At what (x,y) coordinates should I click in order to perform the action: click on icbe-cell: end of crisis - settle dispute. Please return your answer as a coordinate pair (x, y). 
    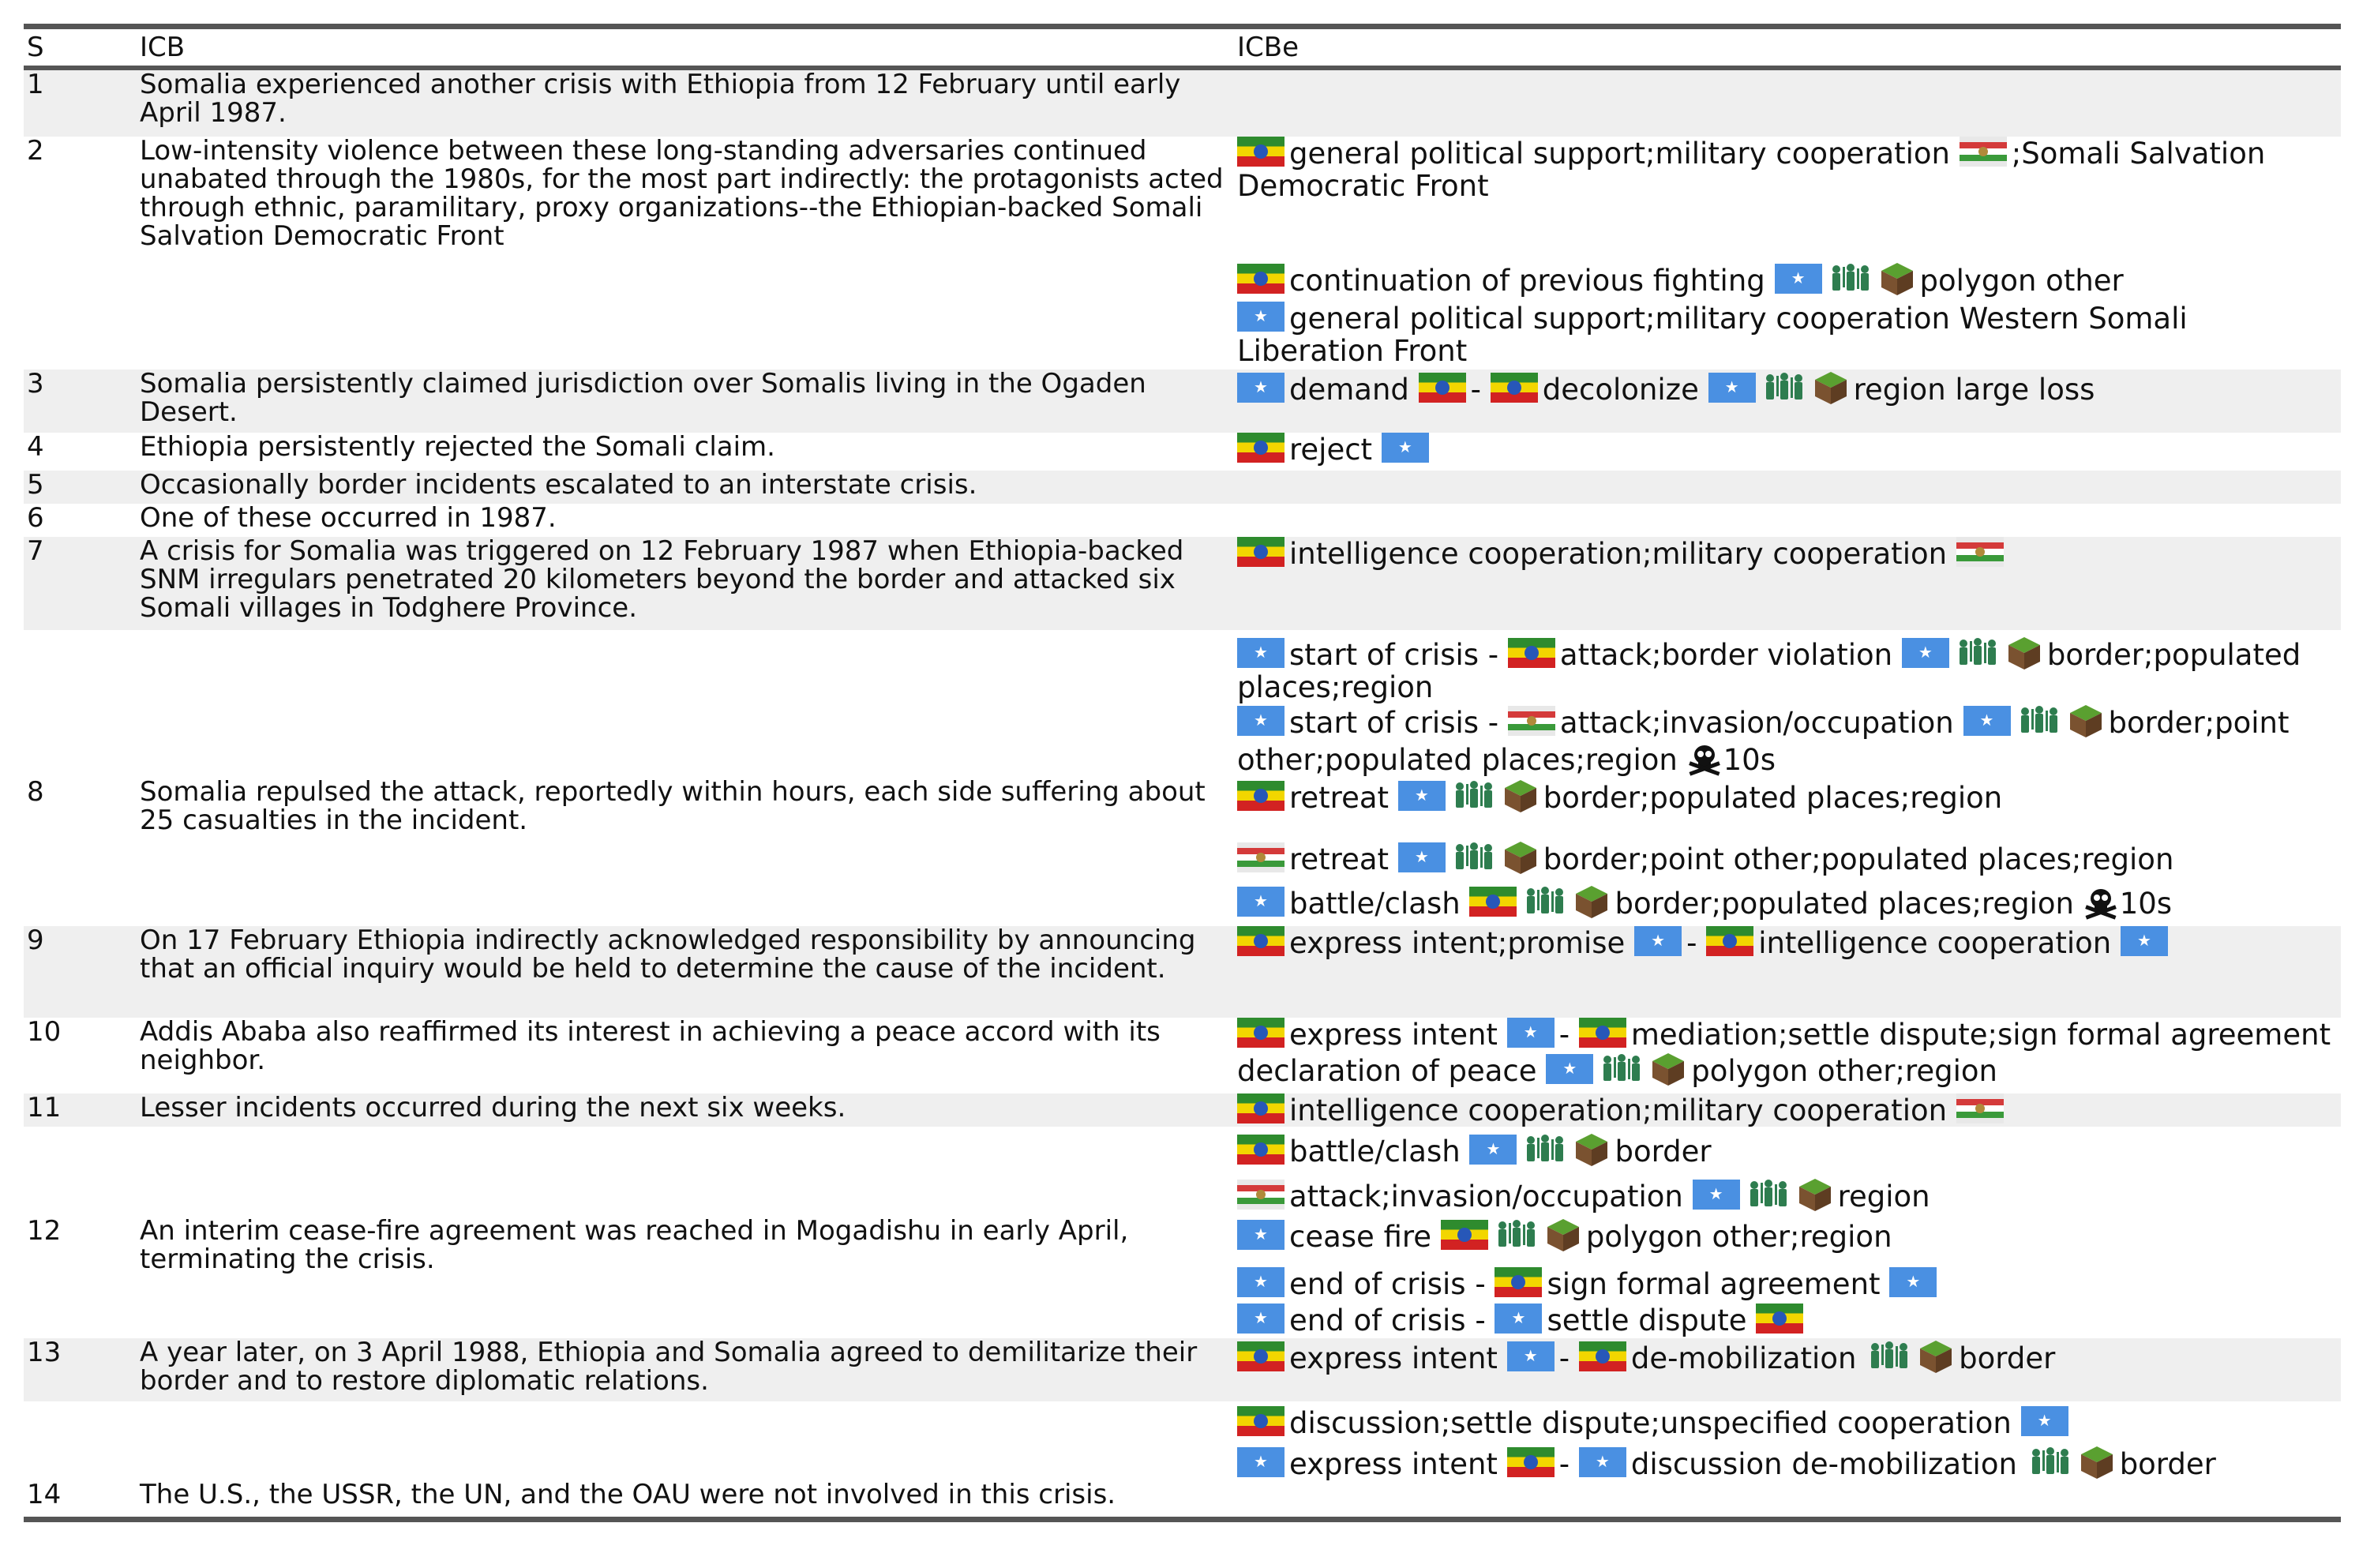
    Looking at the image, I should click on (1789, 1318).